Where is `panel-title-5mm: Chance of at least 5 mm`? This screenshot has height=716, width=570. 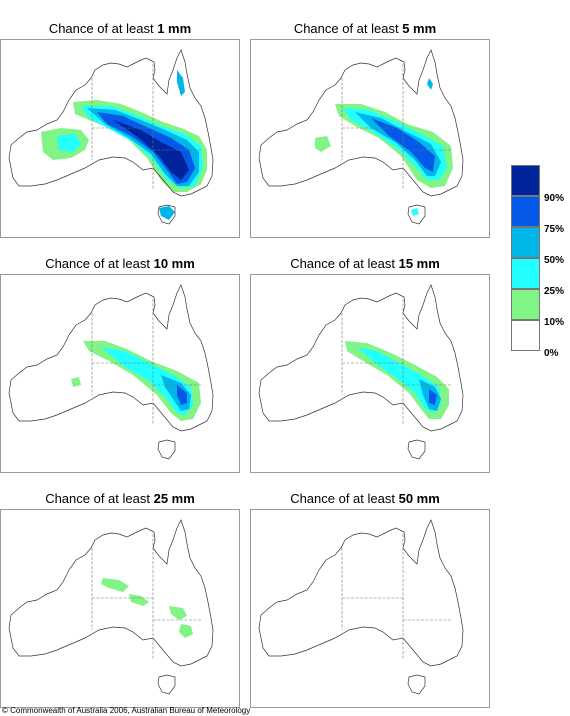 panel-title-5mm: Chance of at least 5 mm is located at coordinates (365, 28).